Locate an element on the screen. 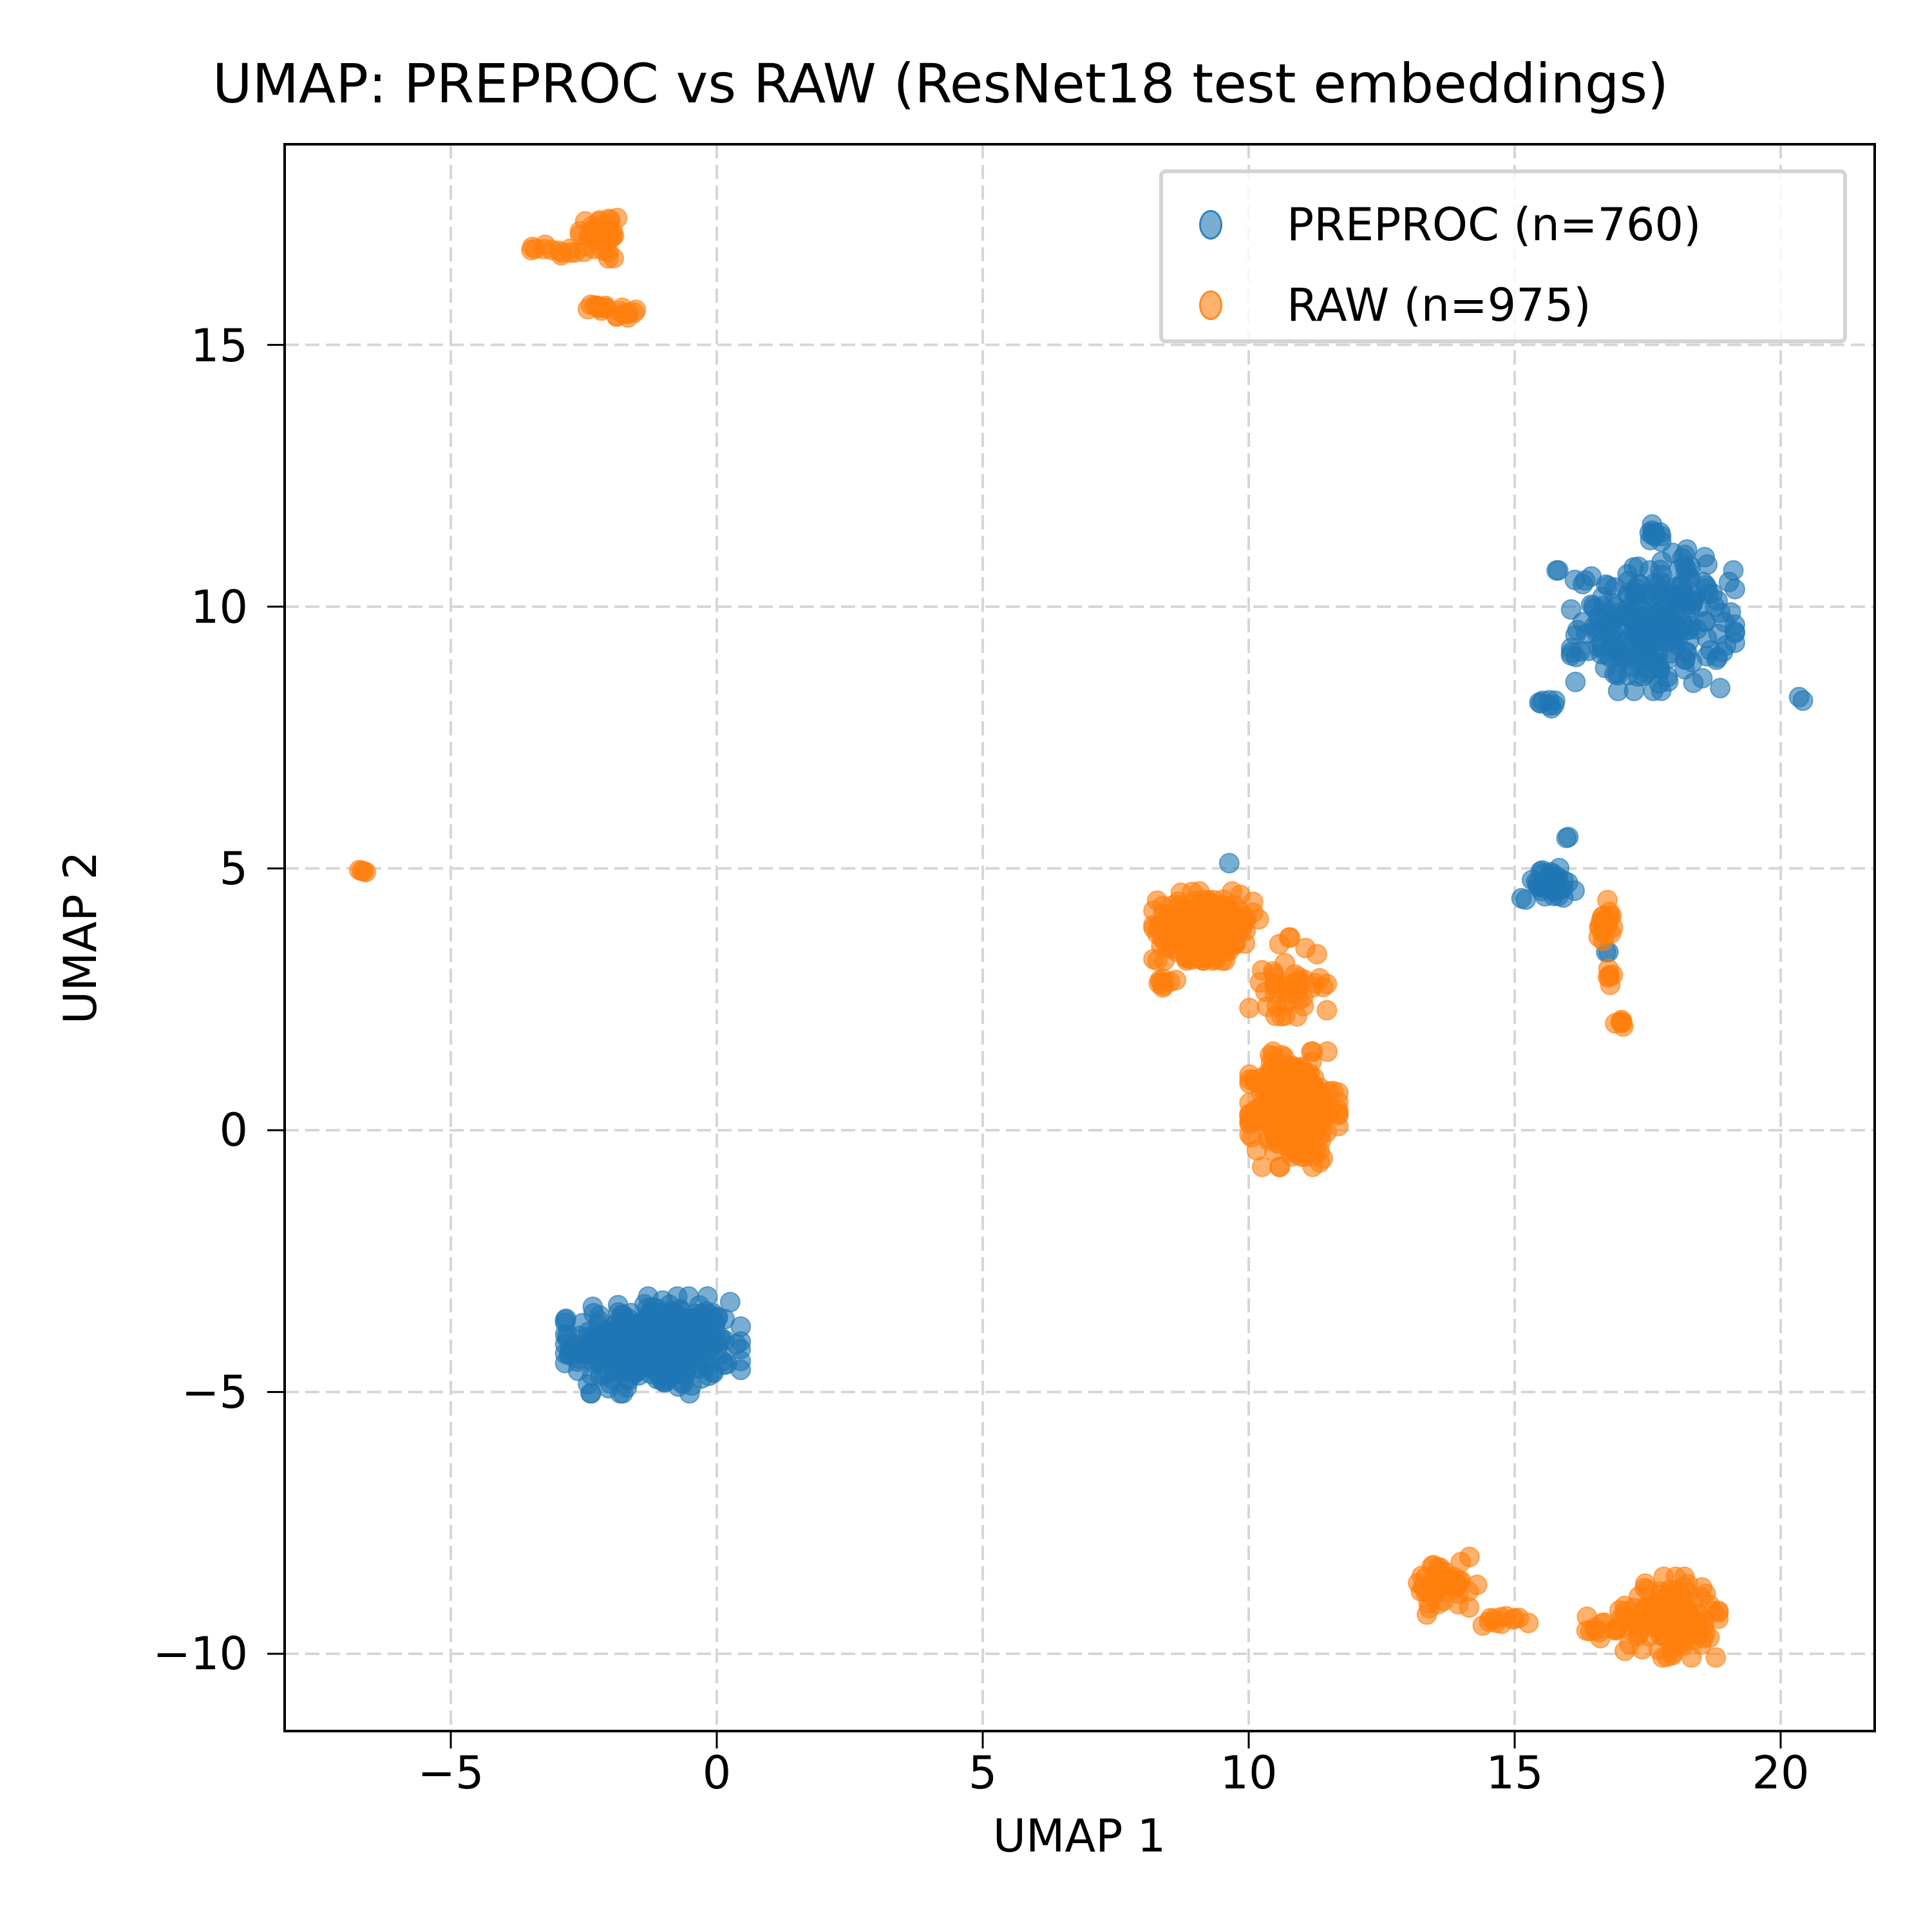 The height and width of the screenshot is (1932, 1932). y-tick-label: −10 is located at coordinates (200, 1653).